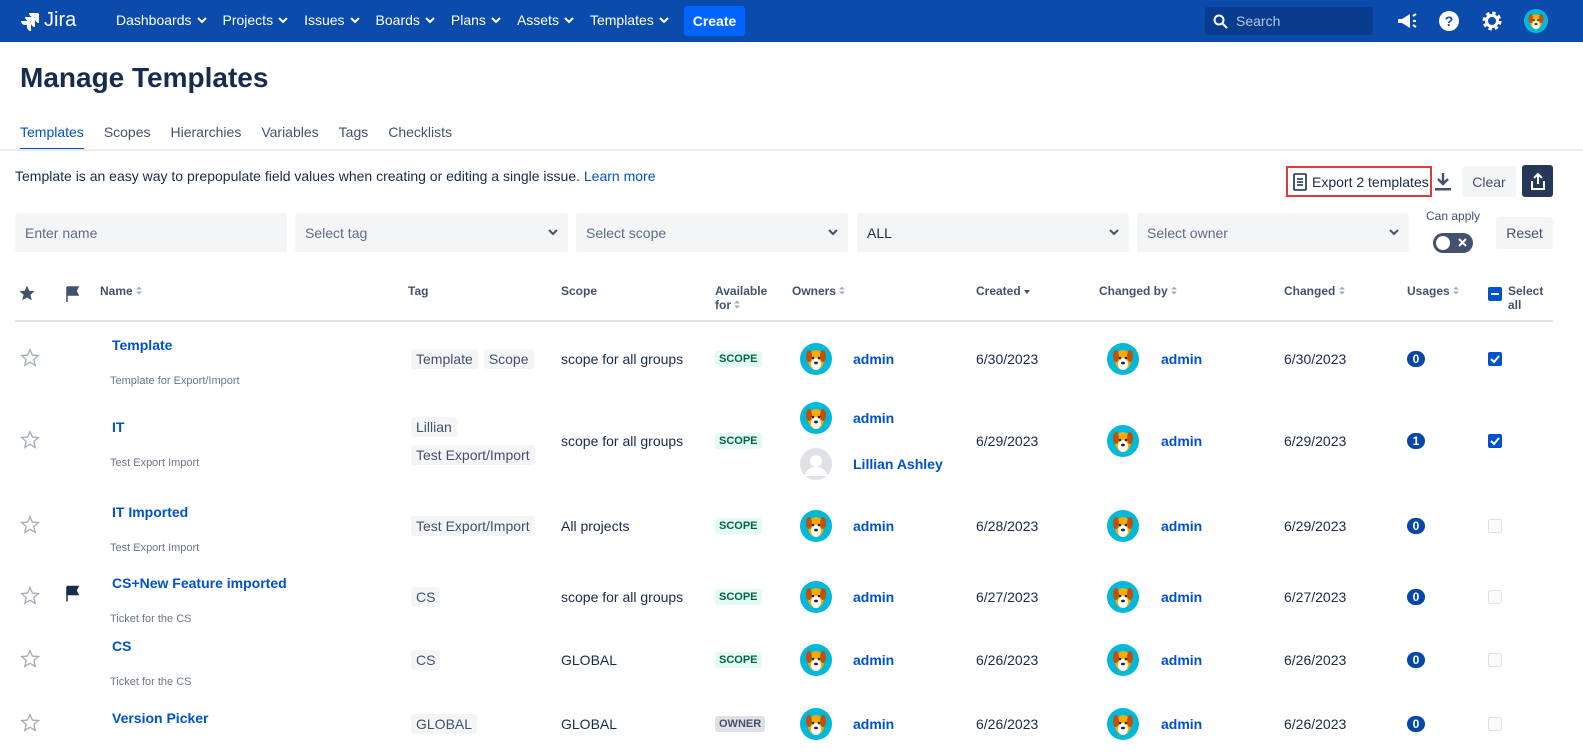 This screenshot has width=1583, height=754. What do you see at coordinates (1416, 441) in the screenshot?
I see `usages-badge: 1` at bounding box center [1416, 441].